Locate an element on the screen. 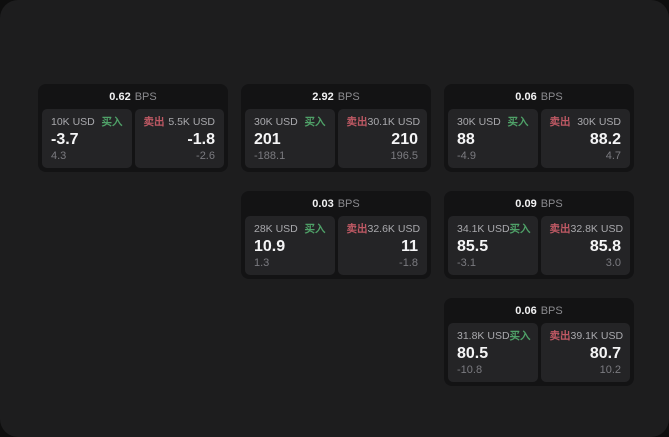 The height and width of the screenshot is (437, 669). sell-panel: 卖出 32.6K USD 11 -1.8 is located at coordinates (382, 245).